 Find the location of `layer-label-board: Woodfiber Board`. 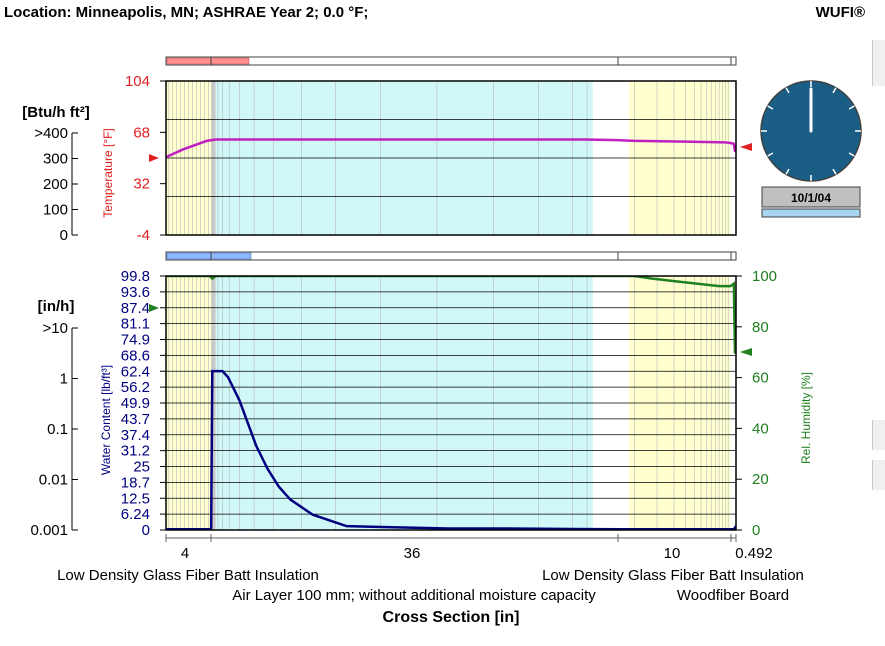

layer-label-board: Woodfiber Board is located at coordinates (733, 595).